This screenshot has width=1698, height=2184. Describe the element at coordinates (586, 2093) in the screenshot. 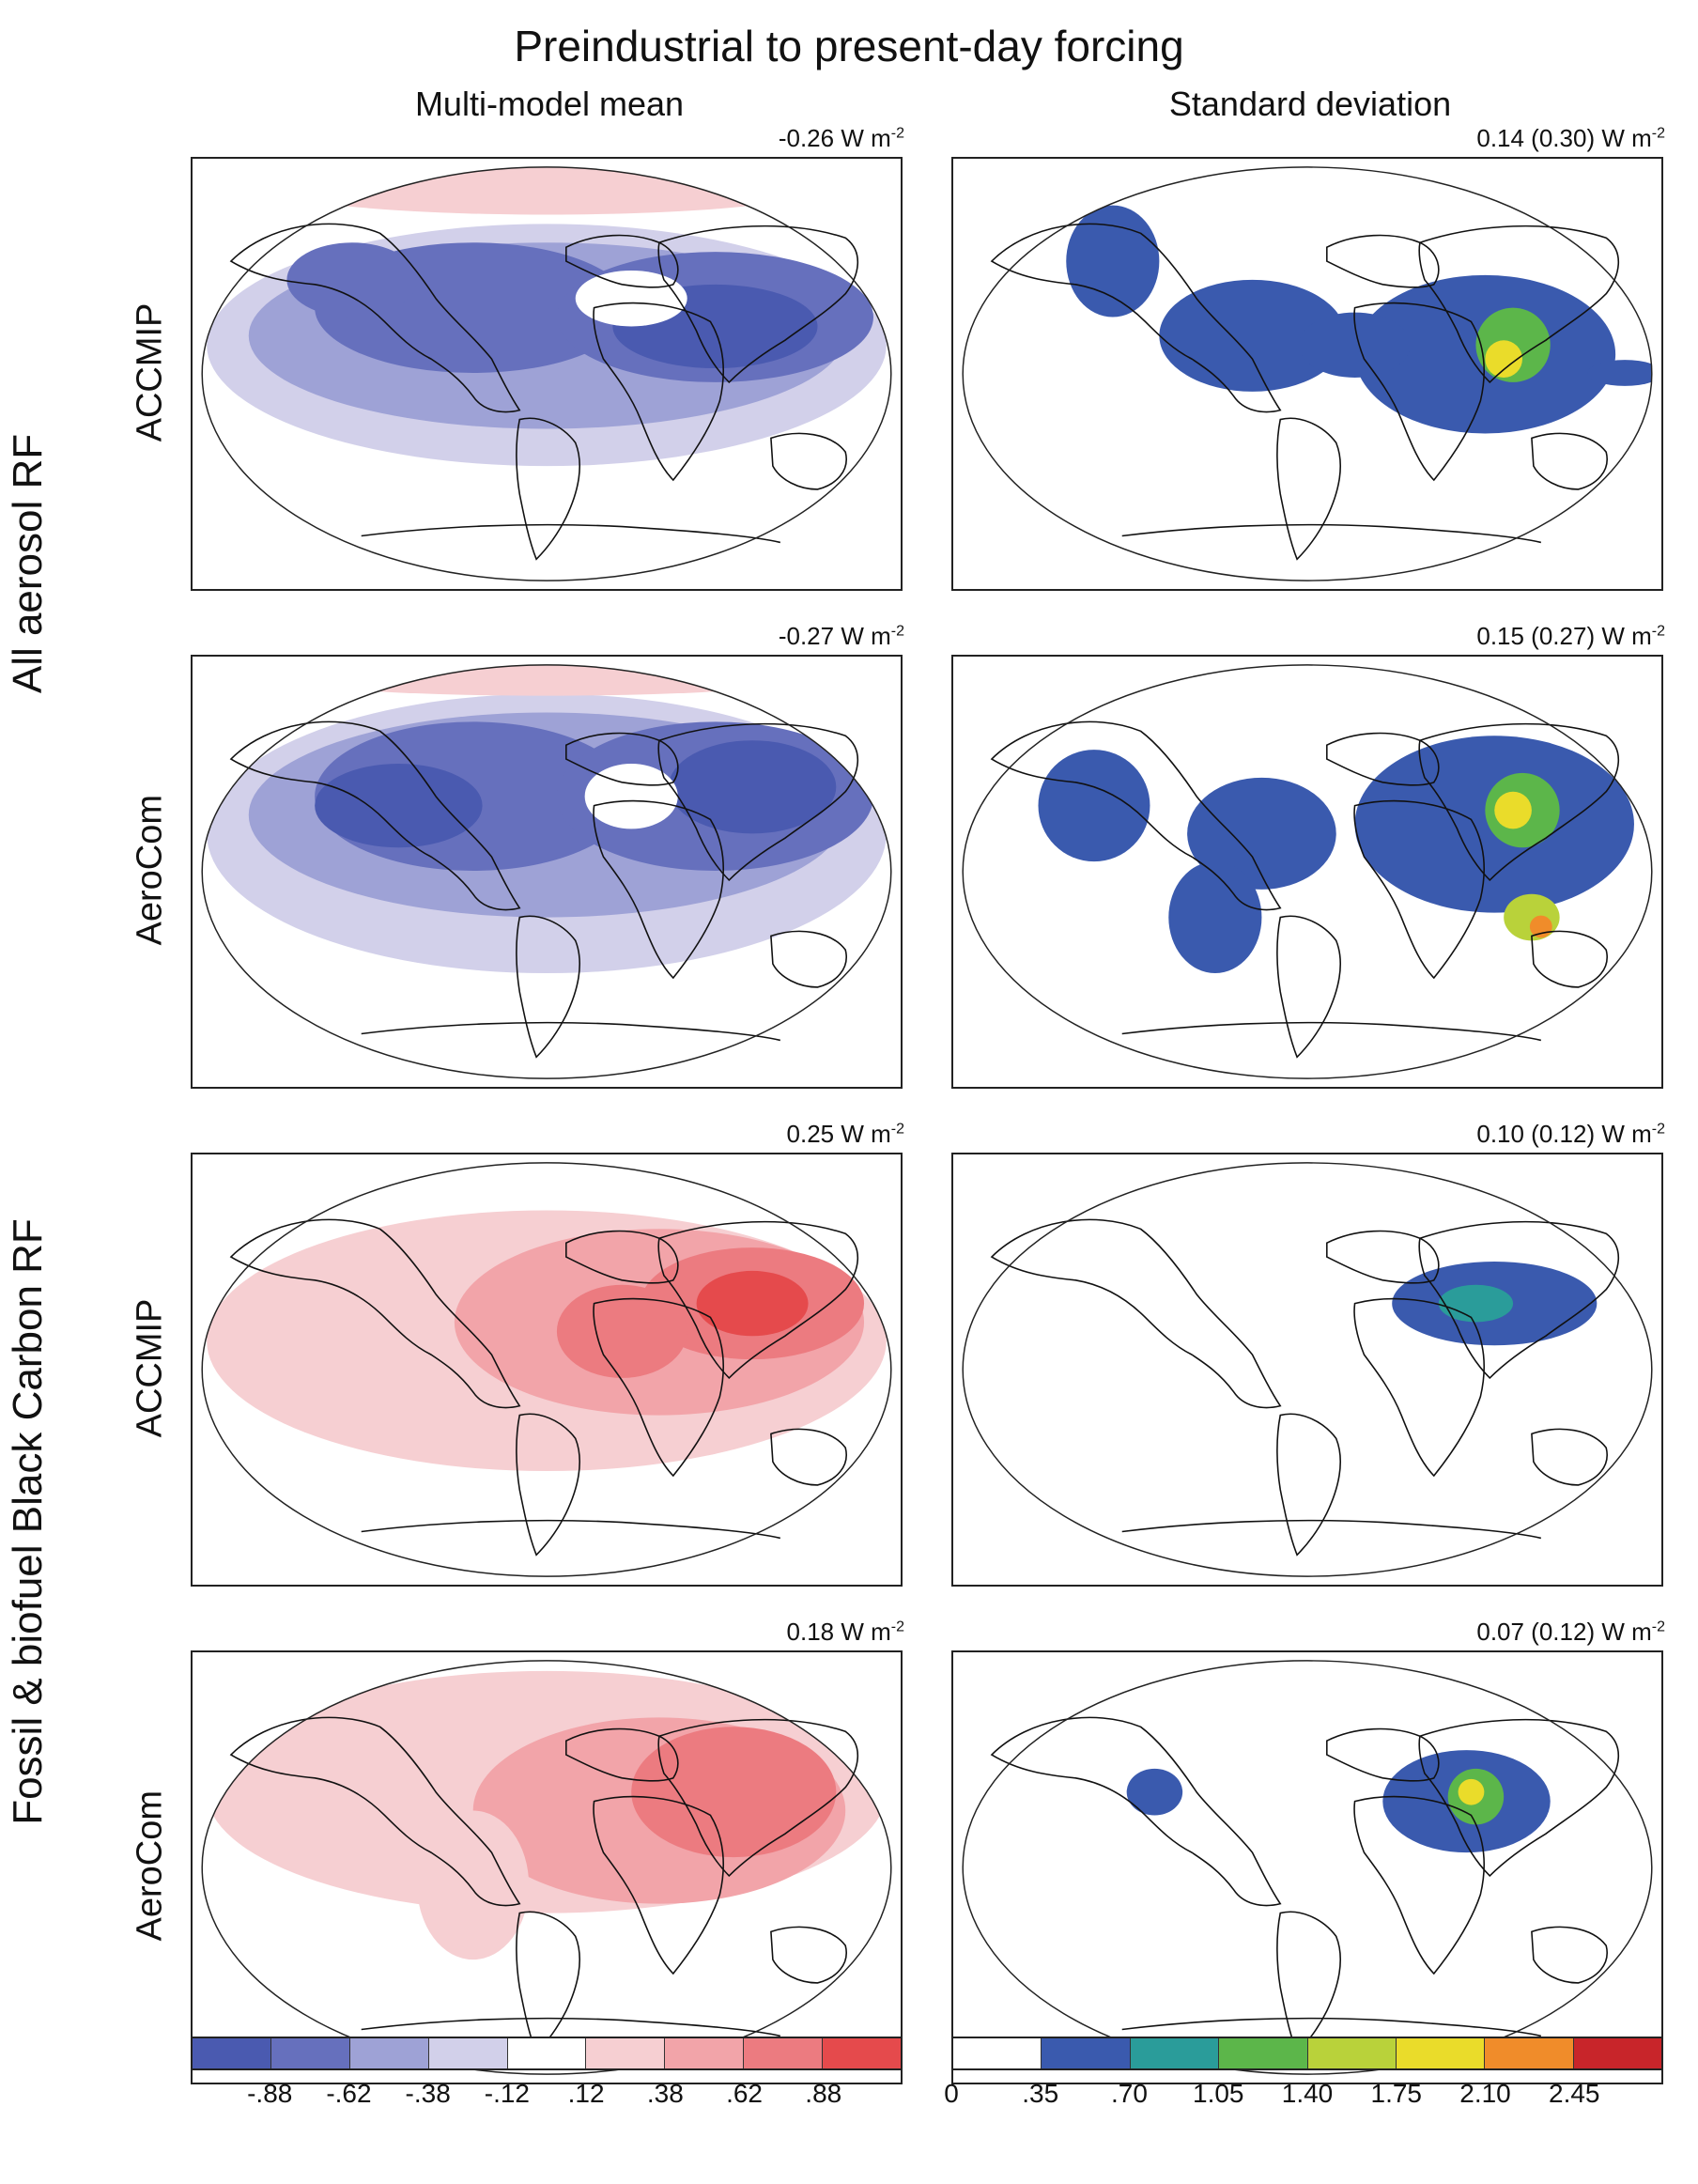

I see `colorbar-tick-label: .12` at that location.